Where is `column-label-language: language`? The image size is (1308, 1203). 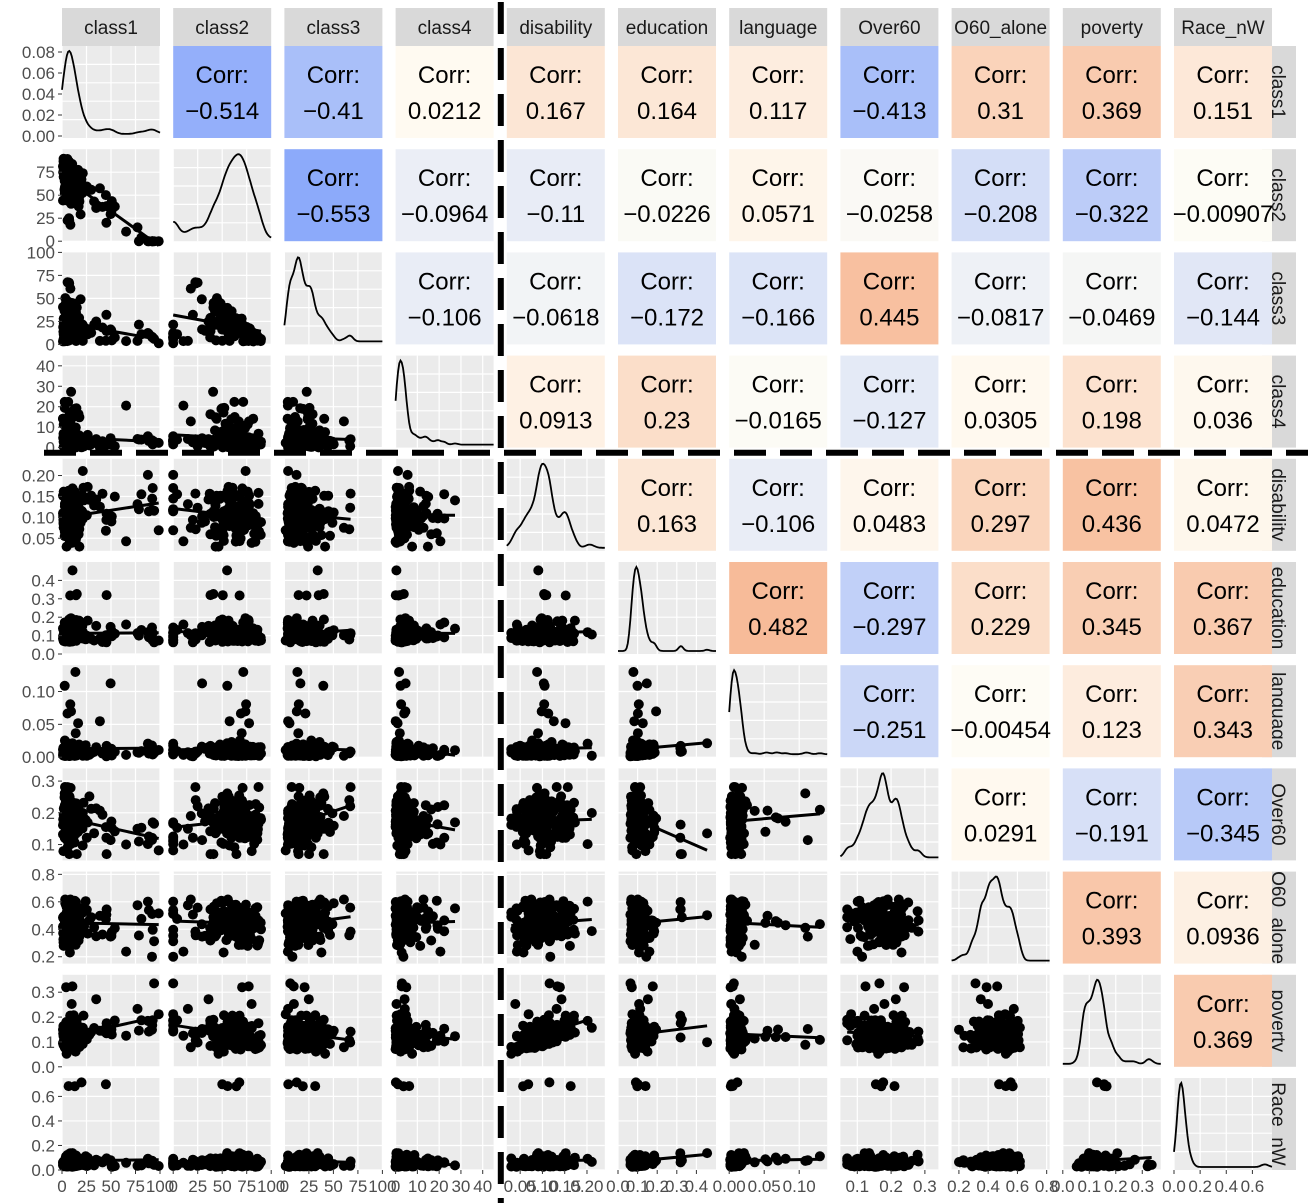
column-label-language: language is located at coordinates (778, 28).